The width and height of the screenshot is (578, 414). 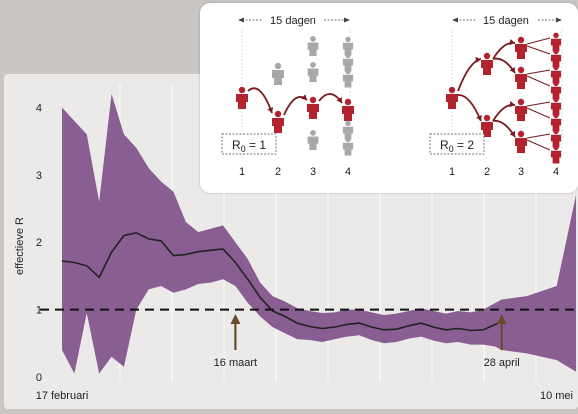 I want to click on y-axis-label: effectieve R, so click(x=20, y=246).